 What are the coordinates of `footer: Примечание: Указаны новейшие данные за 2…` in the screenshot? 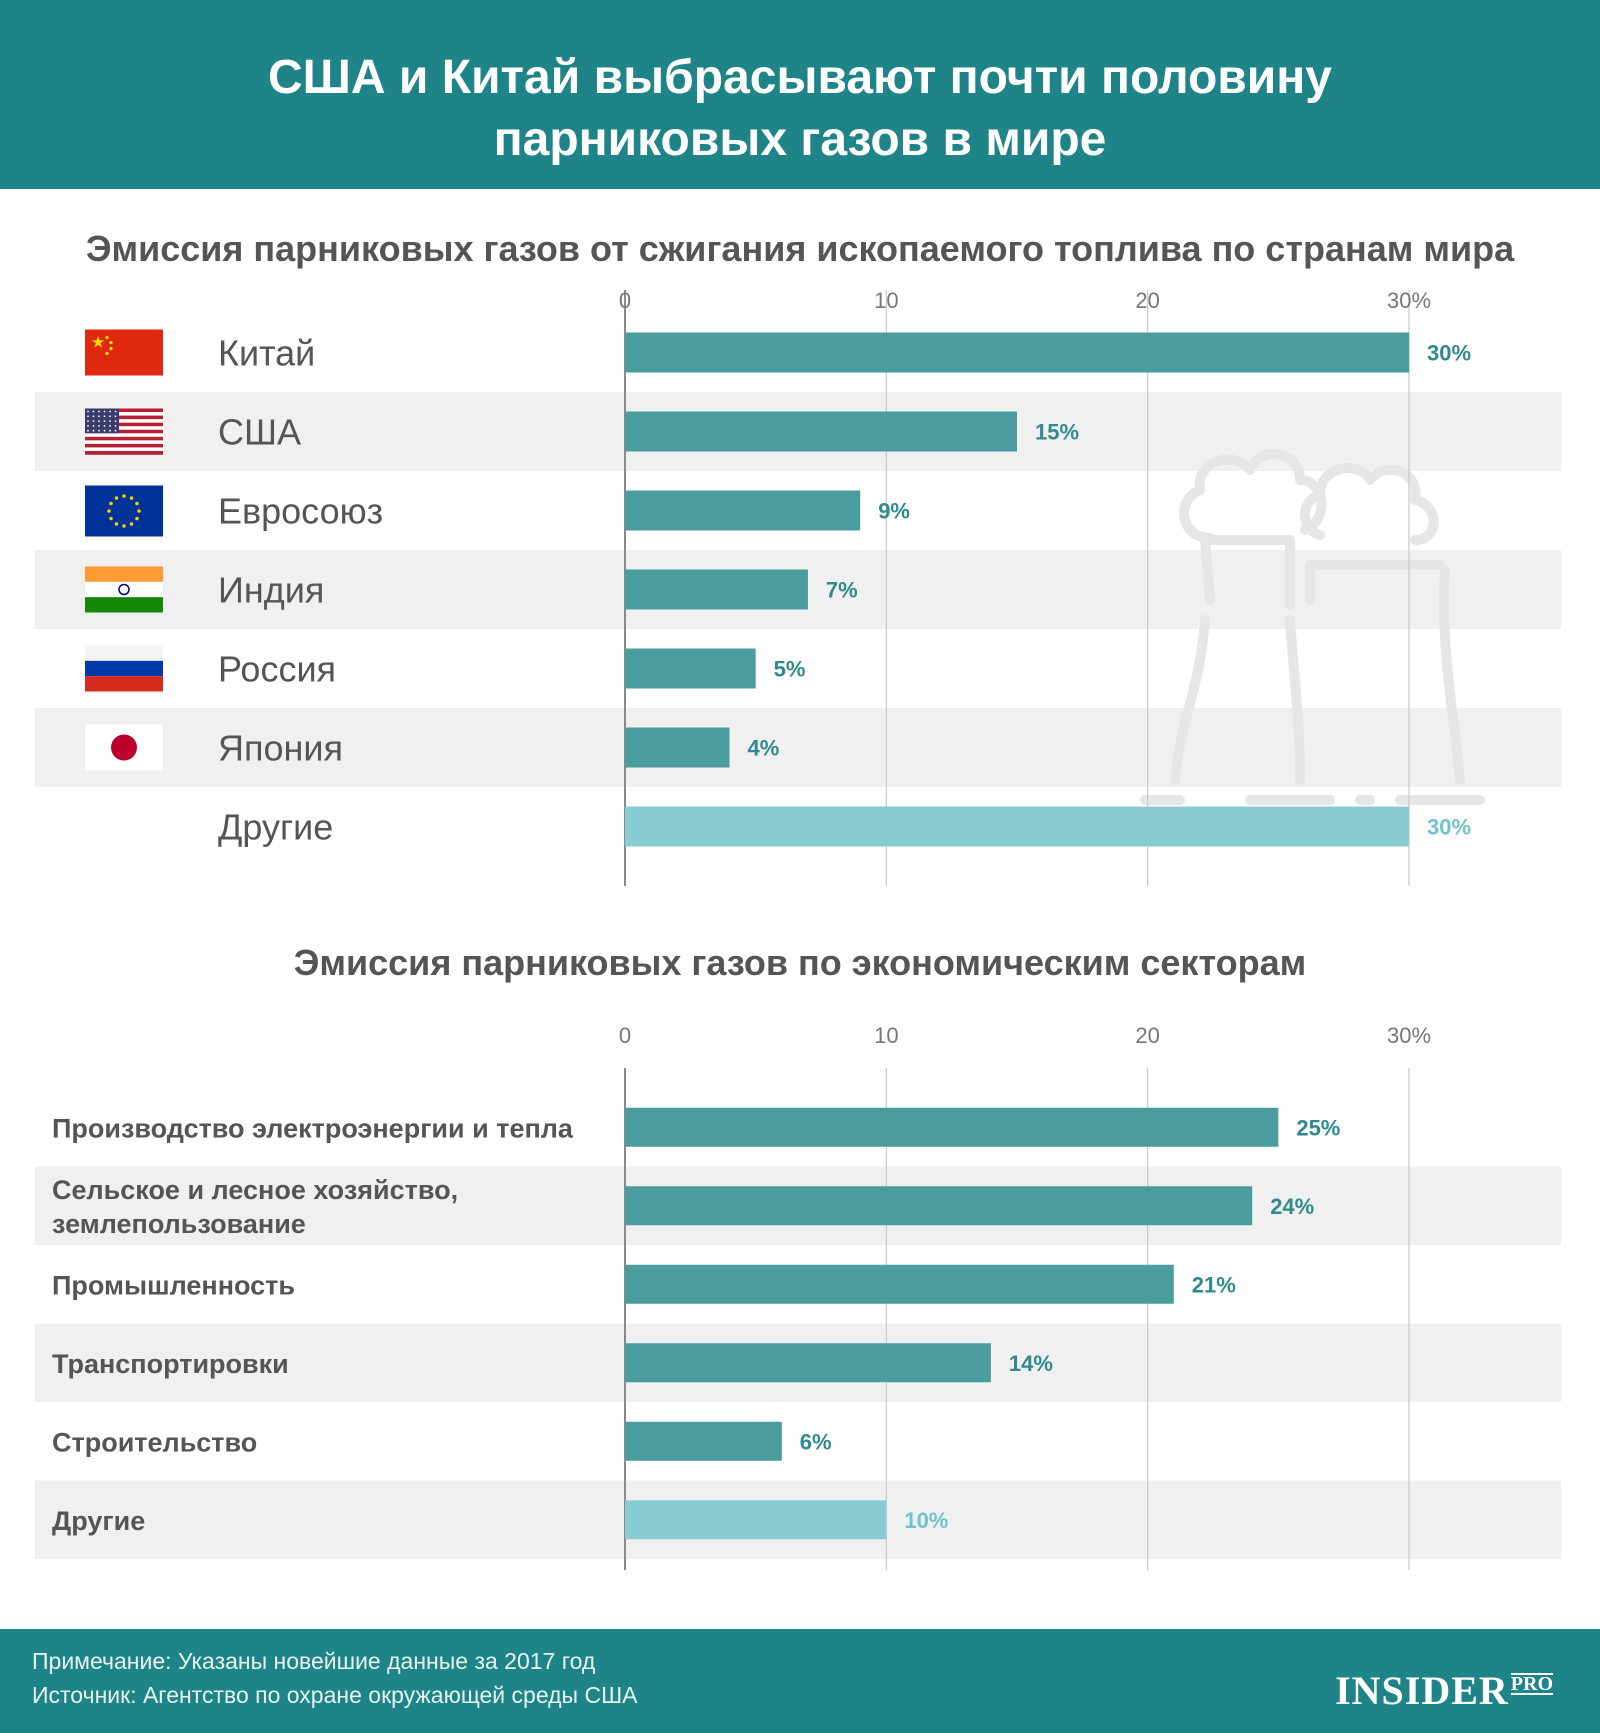 It's located at (800, 1681).